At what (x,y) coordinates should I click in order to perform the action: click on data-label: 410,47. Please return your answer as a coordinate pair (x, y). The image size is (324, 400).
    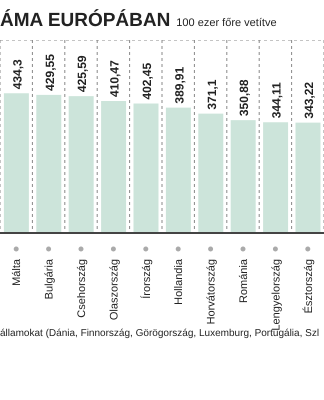
    Looking at the image, I should click on (115, 78).